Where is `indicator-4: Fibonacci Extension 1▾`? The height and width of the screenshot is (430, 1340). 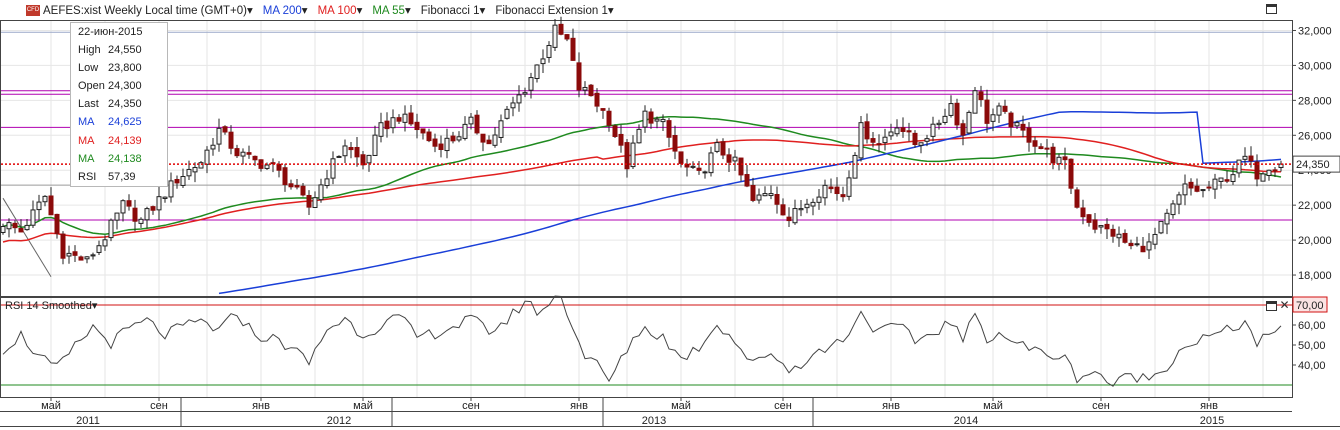 indicator-4: Fibonacci Extension 1▾ is located at coordinates (554, 11).